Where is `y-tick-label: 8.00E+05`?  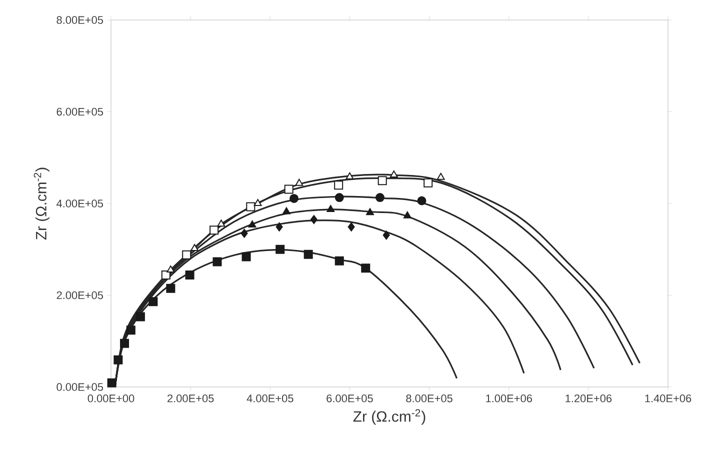
y-tick-label: 8.00E+05 is located at coordinates (80, 20).